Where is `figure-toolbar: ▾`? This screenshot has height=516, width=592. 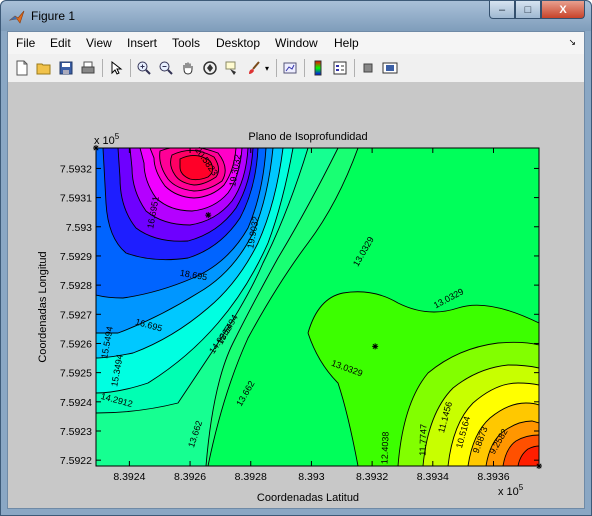 figure-toolbar: ▾ is located at coordinates (296, 68).